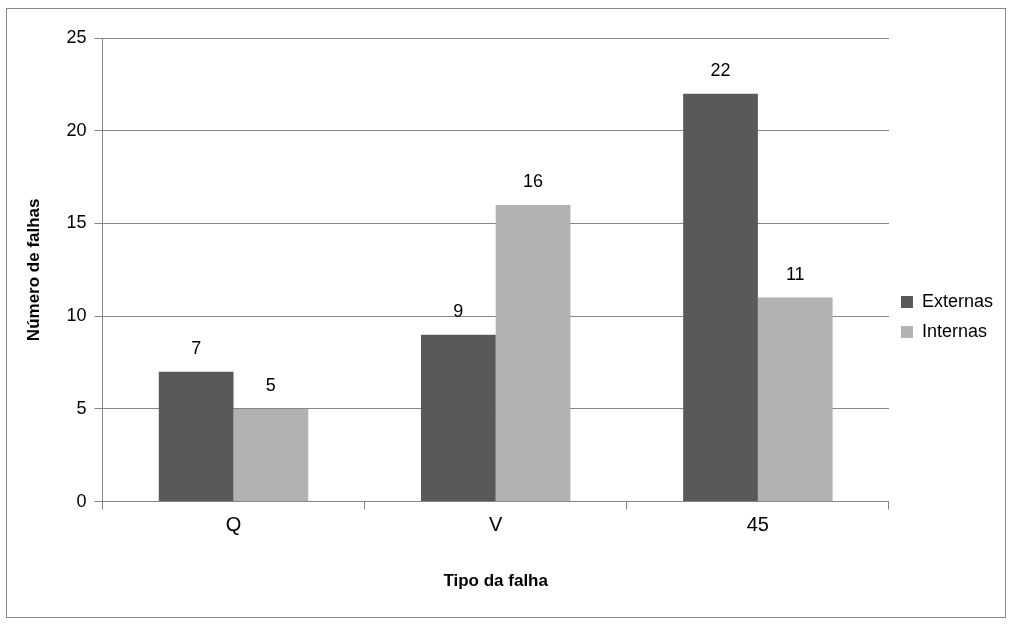 This screenshot has height=626, width=1013. I want to click on y-tick-label: 20, so click(76, 129).